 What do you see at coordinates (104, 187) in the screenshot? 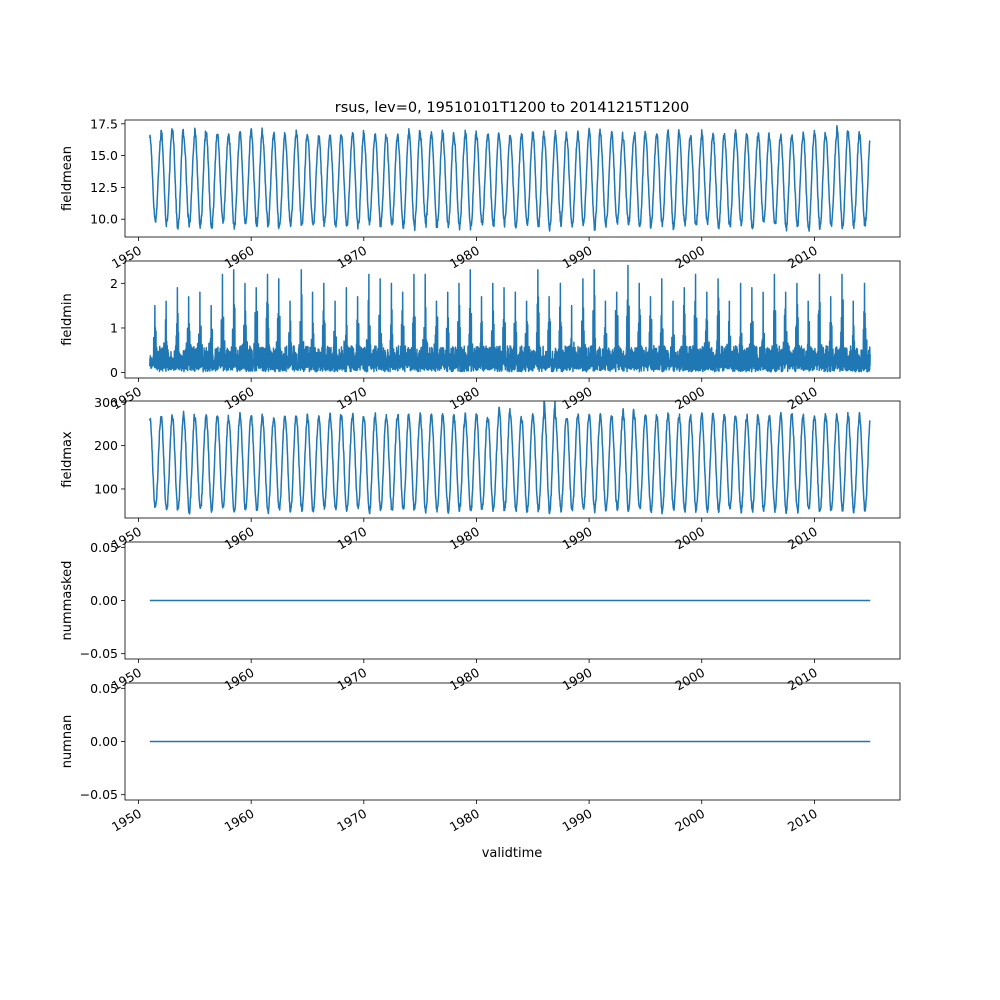
I see `y-tick-label: 12.5` at bounding box center [104, 187].